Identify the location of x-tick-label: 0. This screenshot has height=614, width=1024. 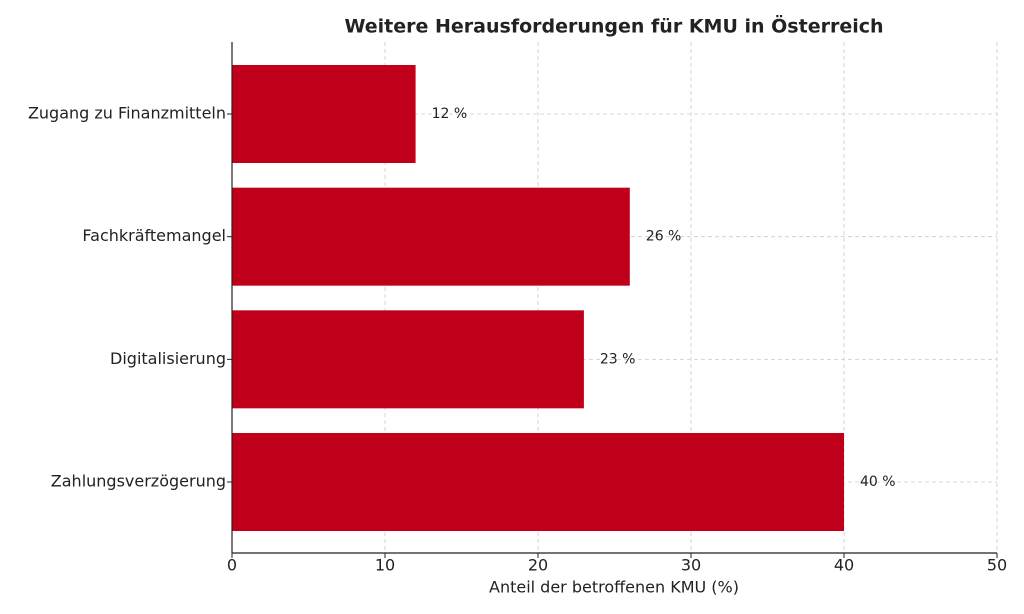
(232, 565).